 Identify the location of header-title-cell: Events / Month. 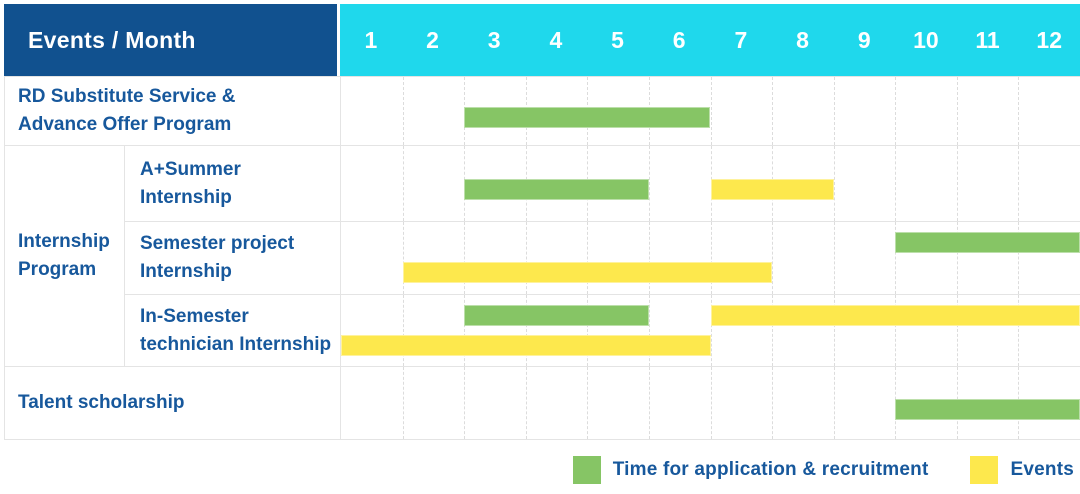
(172, 40).